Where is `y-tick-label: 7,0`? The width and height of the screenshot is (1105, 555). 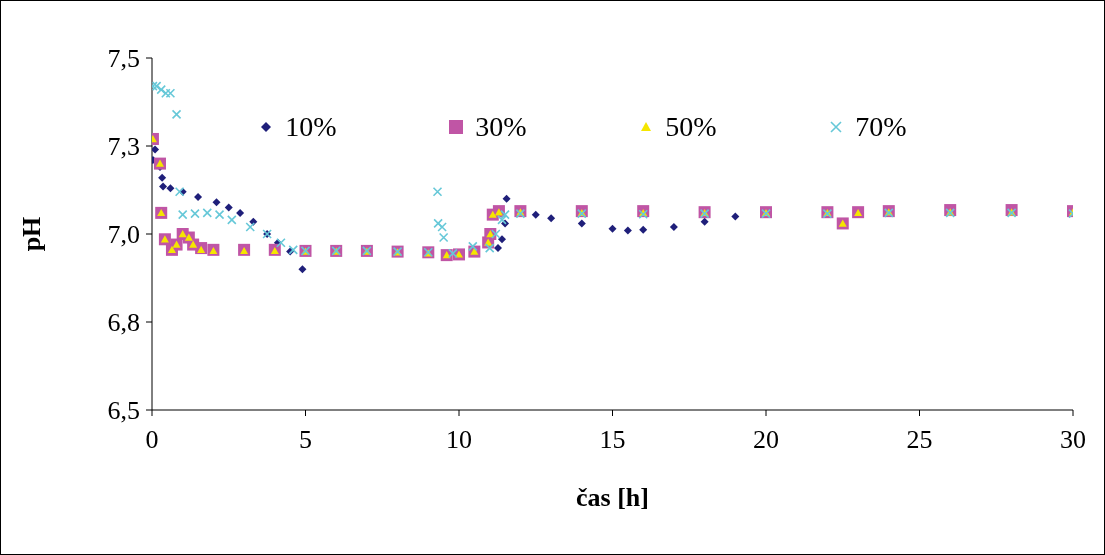 y-tick-label: 7,0 is located at coordinates (123, 235).